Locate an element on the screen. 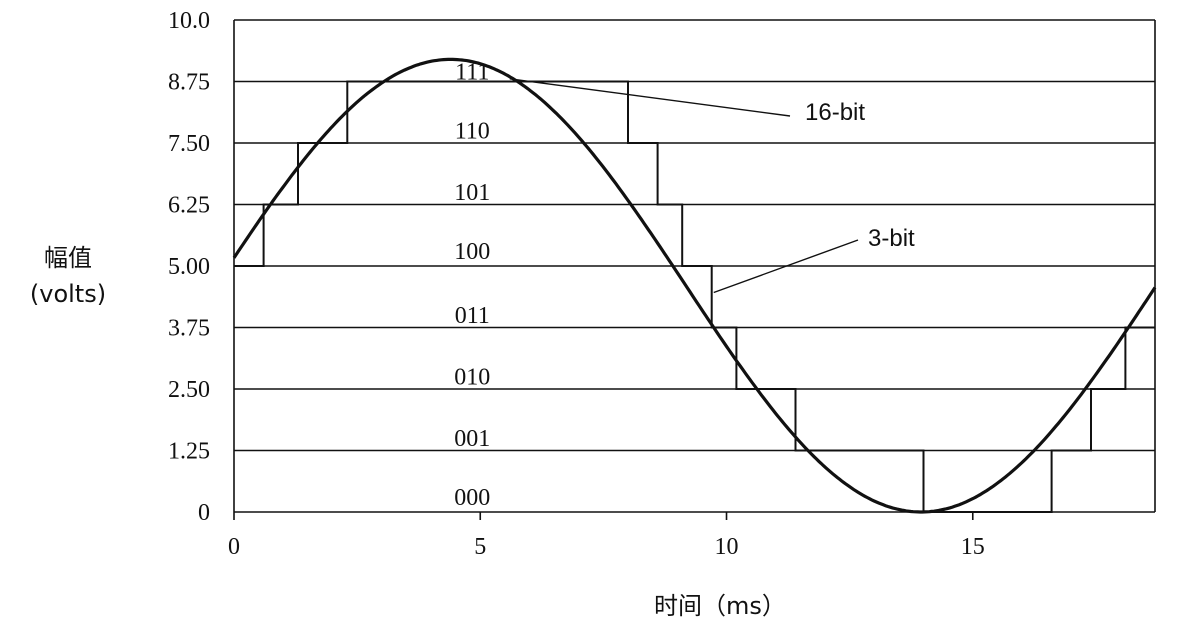 The image size is (1188, 633). callout-line-3bit is located at coordinates (786, 266).